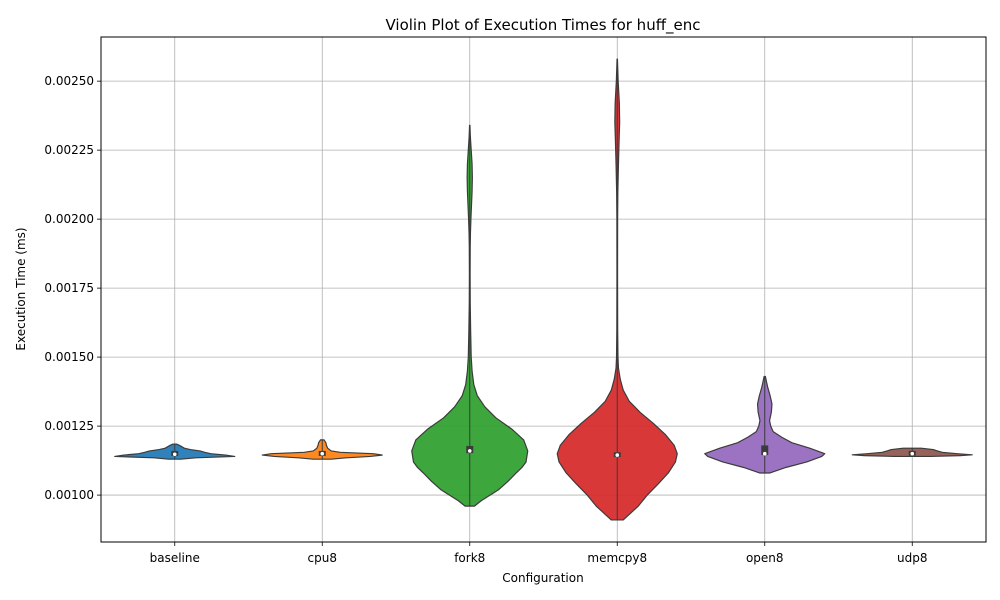 Image resolution: width=1000 pixels, height=600 pixels. Describe the element at coordinates (69, 357) in the screenshot. I see `y-tick-label: 0.00150` at that location.